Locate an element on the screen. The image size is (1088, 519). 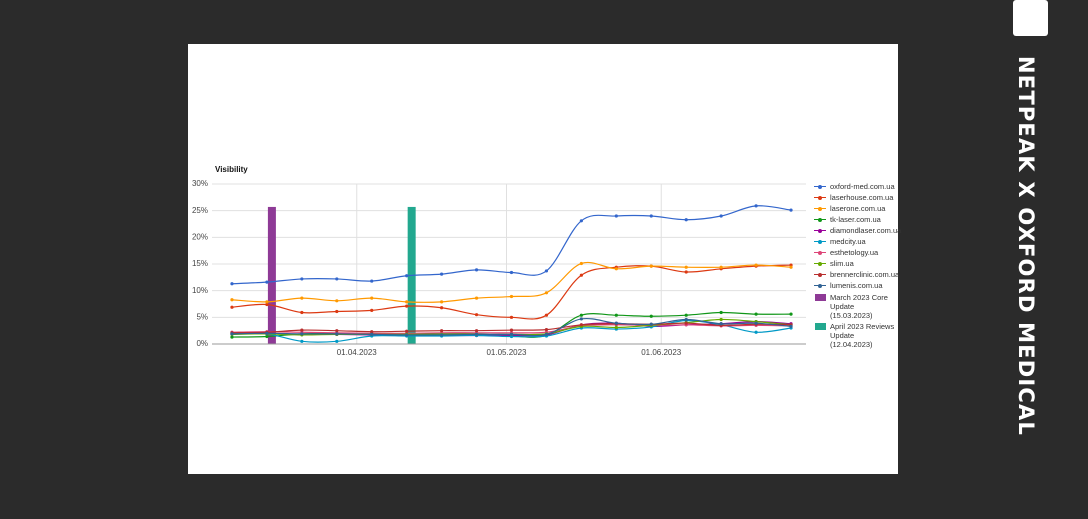
legend-item: lumenis.com.ua is located at coordinates (856, 285).